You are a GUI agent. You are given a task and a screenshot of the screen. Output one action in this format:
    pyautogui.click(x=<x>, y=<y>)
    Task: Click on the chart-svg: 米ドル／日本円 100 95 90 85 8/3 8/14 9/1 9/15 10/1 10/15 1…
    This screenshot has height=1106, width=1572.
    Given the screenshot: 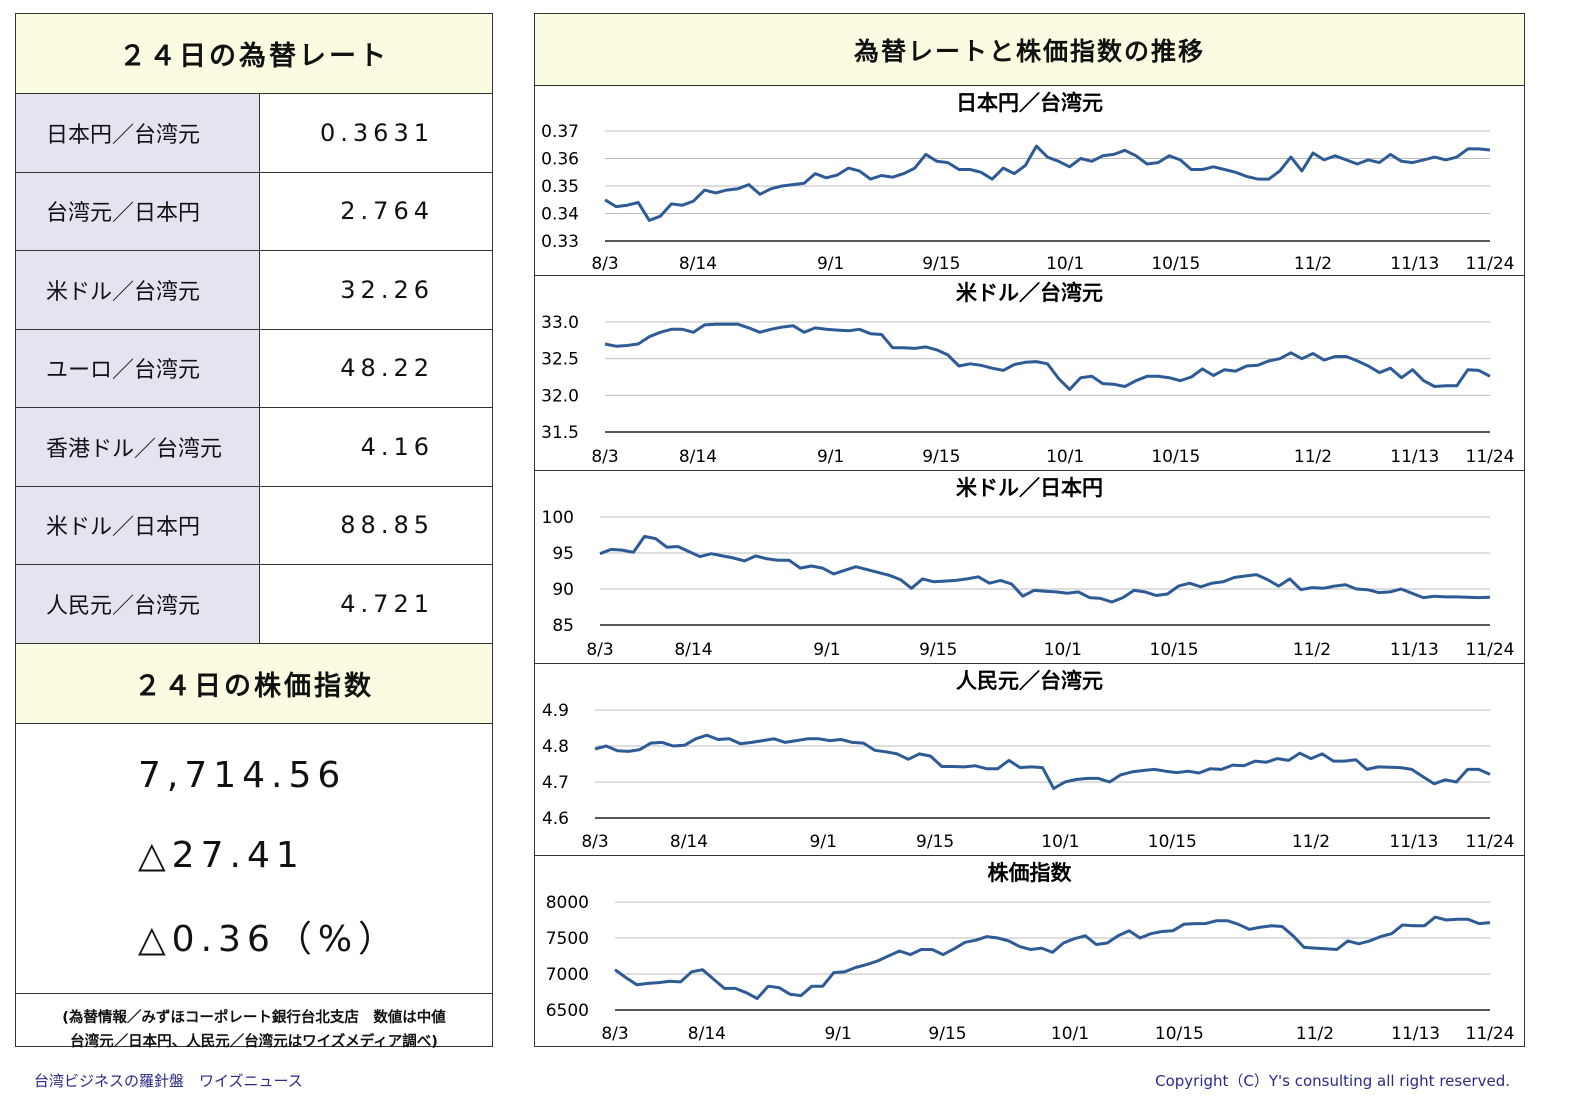 What is the action you would take?
    pyautogui.click(x=1028, y=568)
    